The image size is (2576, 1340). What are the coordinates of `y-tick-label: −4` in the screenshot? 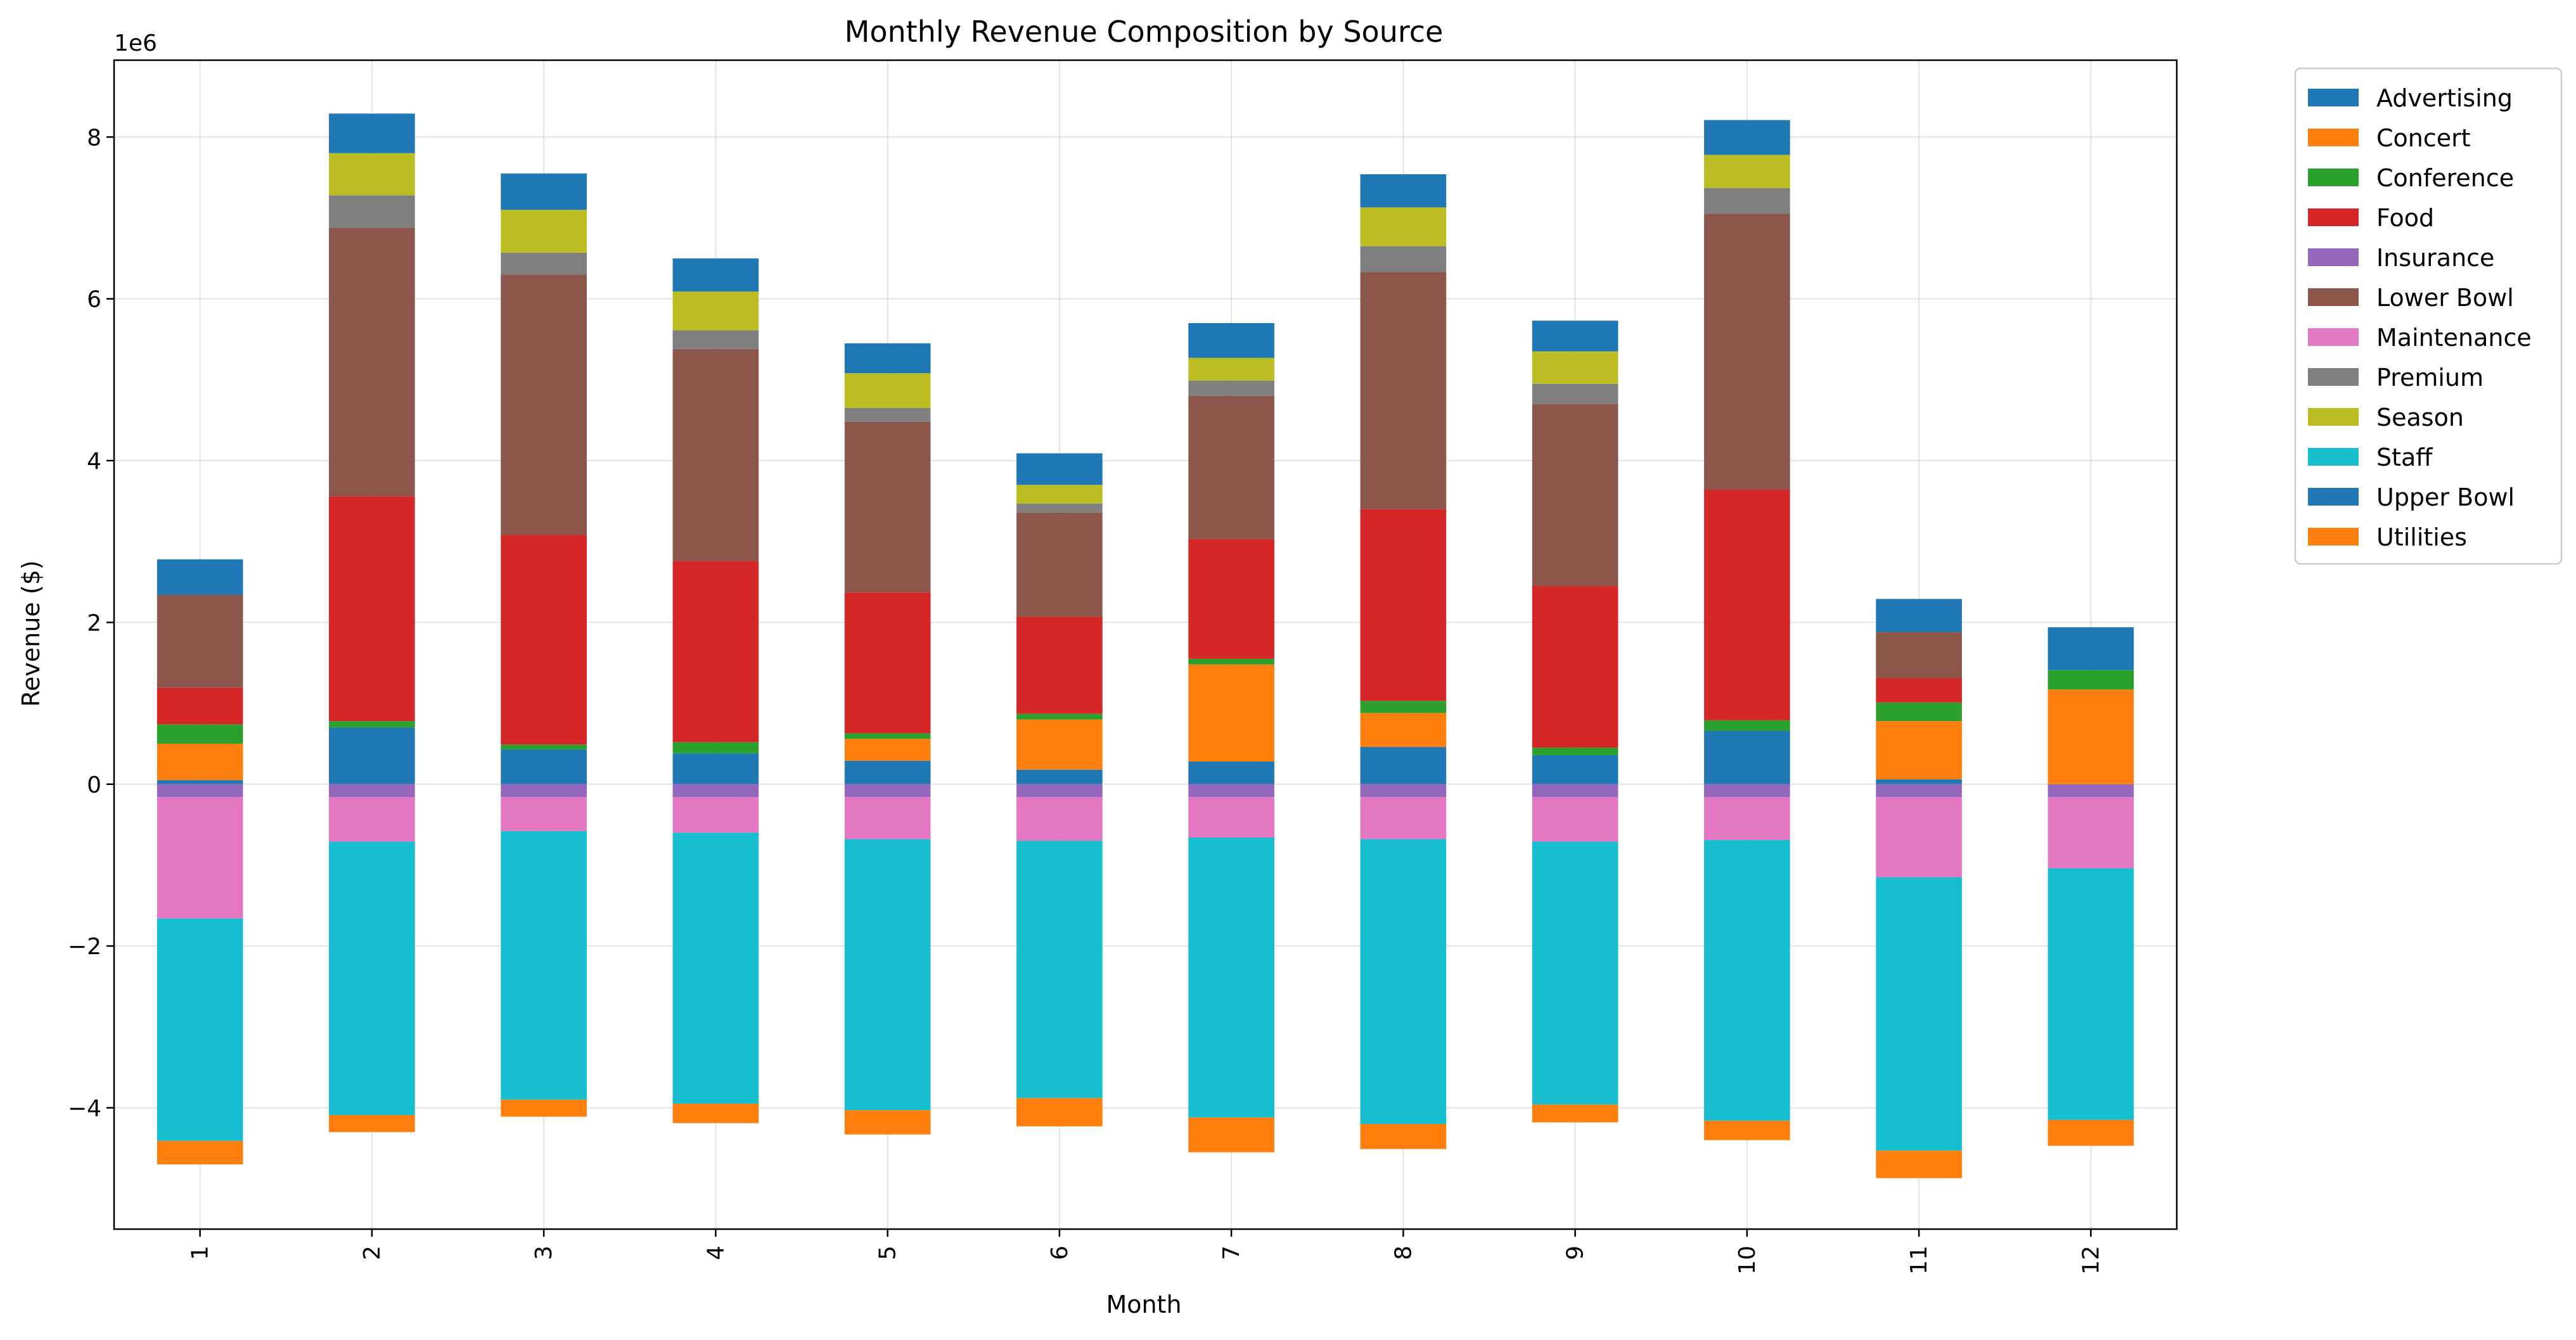 It's located at (84, 1108).